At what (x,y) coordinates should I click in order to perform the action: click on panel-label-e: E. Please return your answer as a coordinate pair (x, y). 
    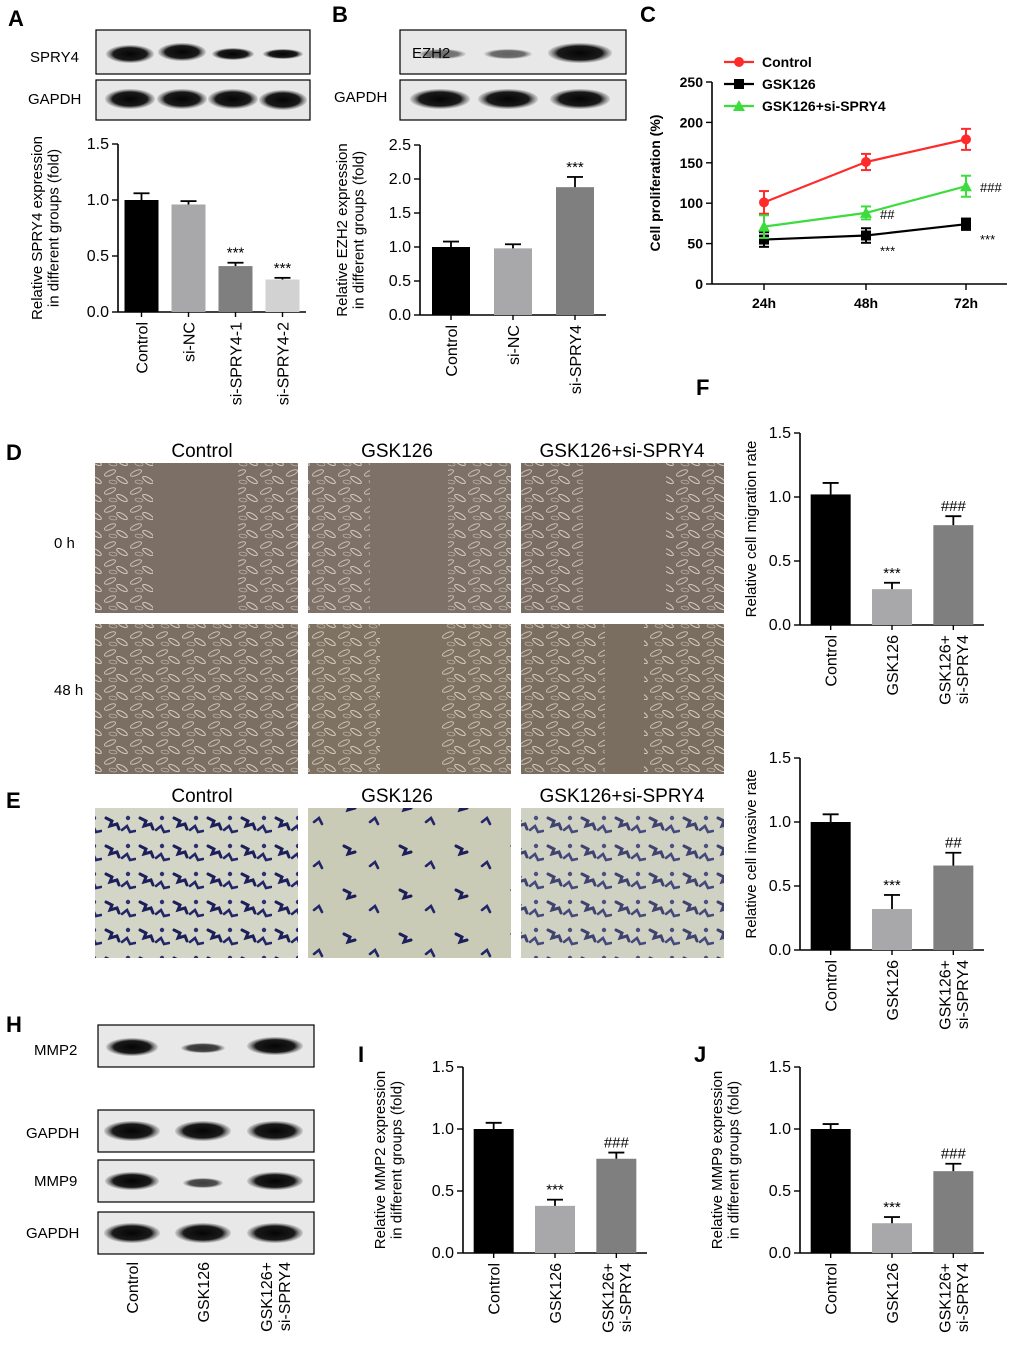
    Looking at the image, I should click on (13, 800).